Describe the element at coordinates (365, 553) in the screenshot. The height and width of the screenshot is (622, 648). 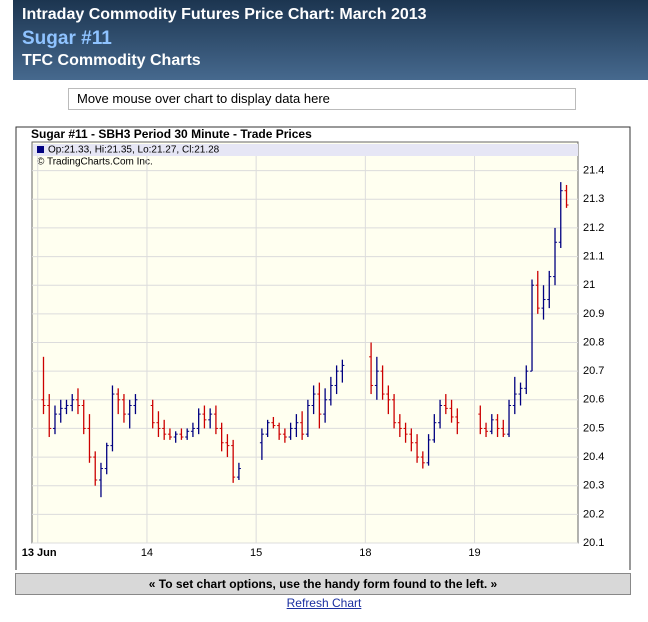
I see `x-tick-label: 18` at that location.